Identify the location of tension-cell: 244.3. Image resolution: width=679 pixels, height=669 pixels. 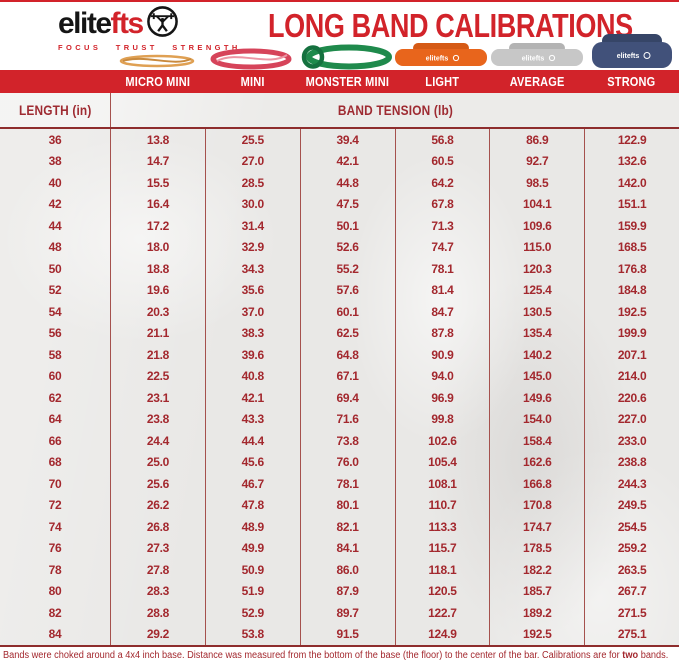
(631, 484).